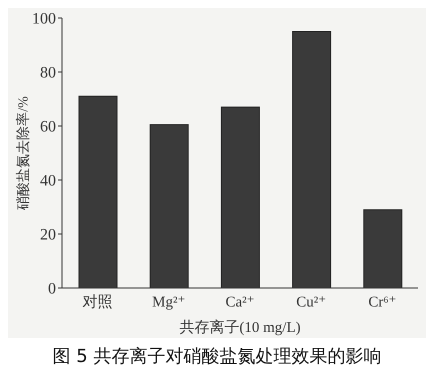 This screenshot has width=434, height=377. I want to click on y-tick-label: 60, so click(48, 127).